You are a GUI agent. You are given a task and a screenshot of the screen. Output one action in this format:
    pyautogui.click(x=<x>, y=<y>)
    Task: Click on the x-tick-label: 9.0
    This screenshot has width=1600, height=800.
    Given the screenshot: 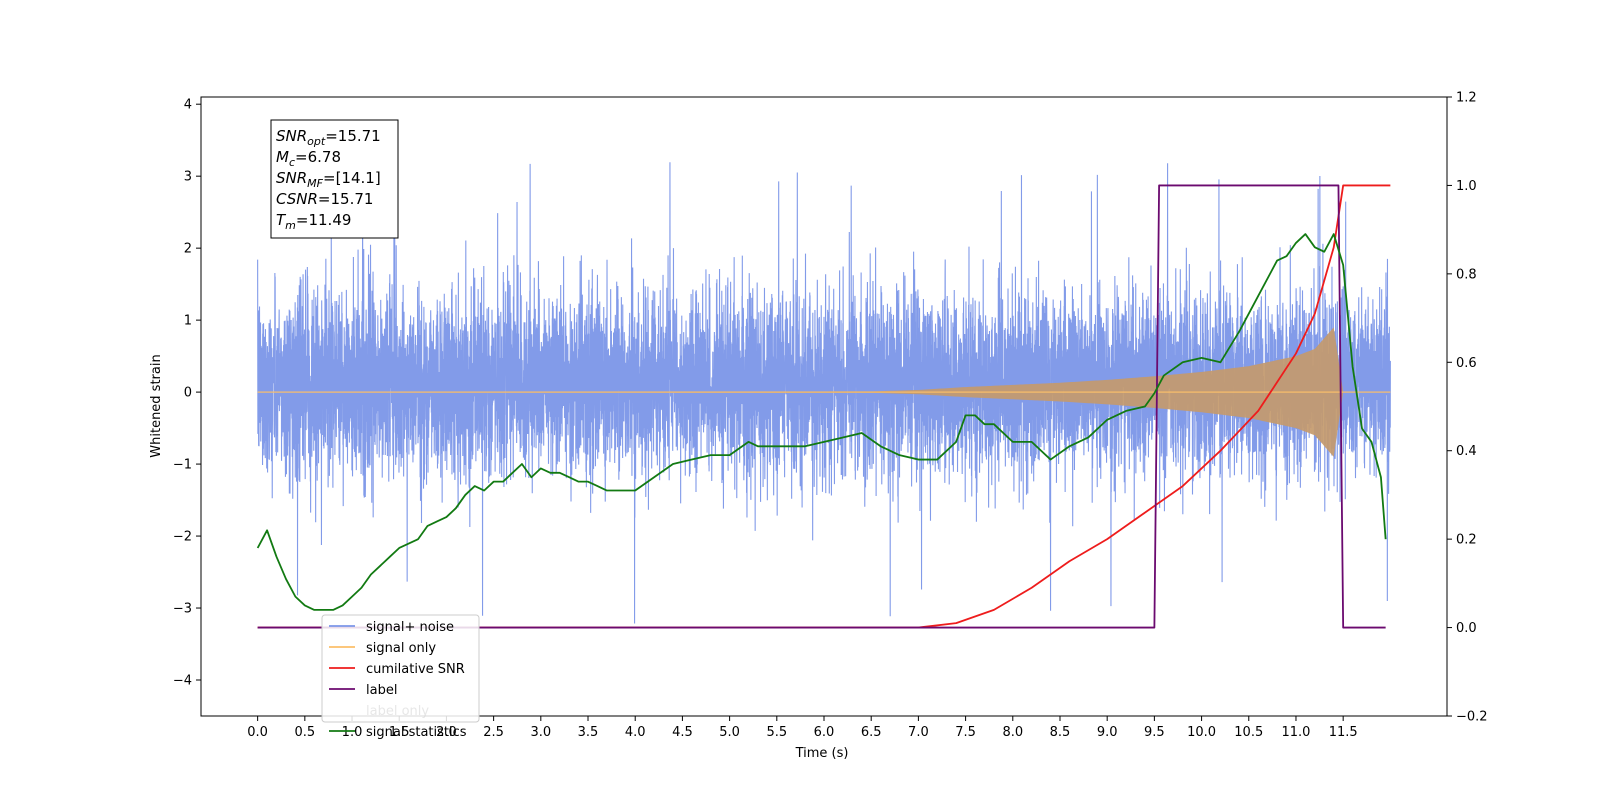 What is the action you would take?
    pyautogui.click(x=1107, y=732)
    